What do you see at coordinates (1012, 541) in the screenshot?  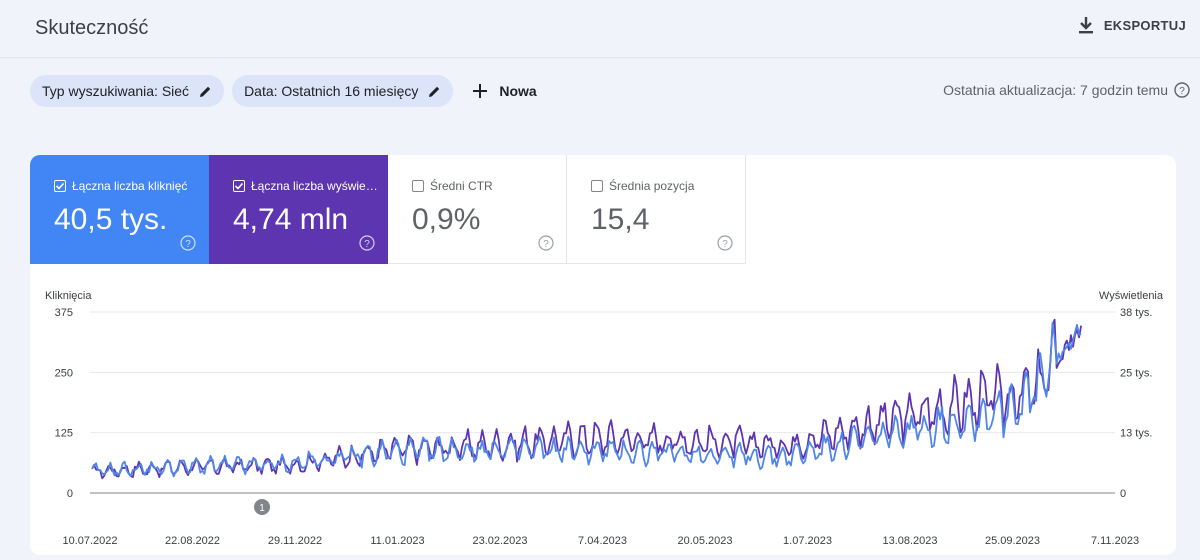 I see `x-tick-label: 25.09.2023` at bounding box center [1012, 541].